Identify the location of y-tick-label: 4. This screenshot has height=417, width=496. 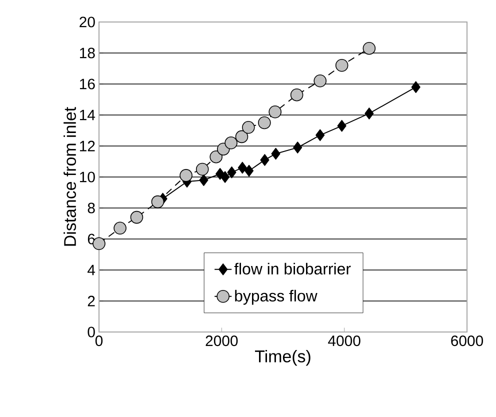
(92, 270).